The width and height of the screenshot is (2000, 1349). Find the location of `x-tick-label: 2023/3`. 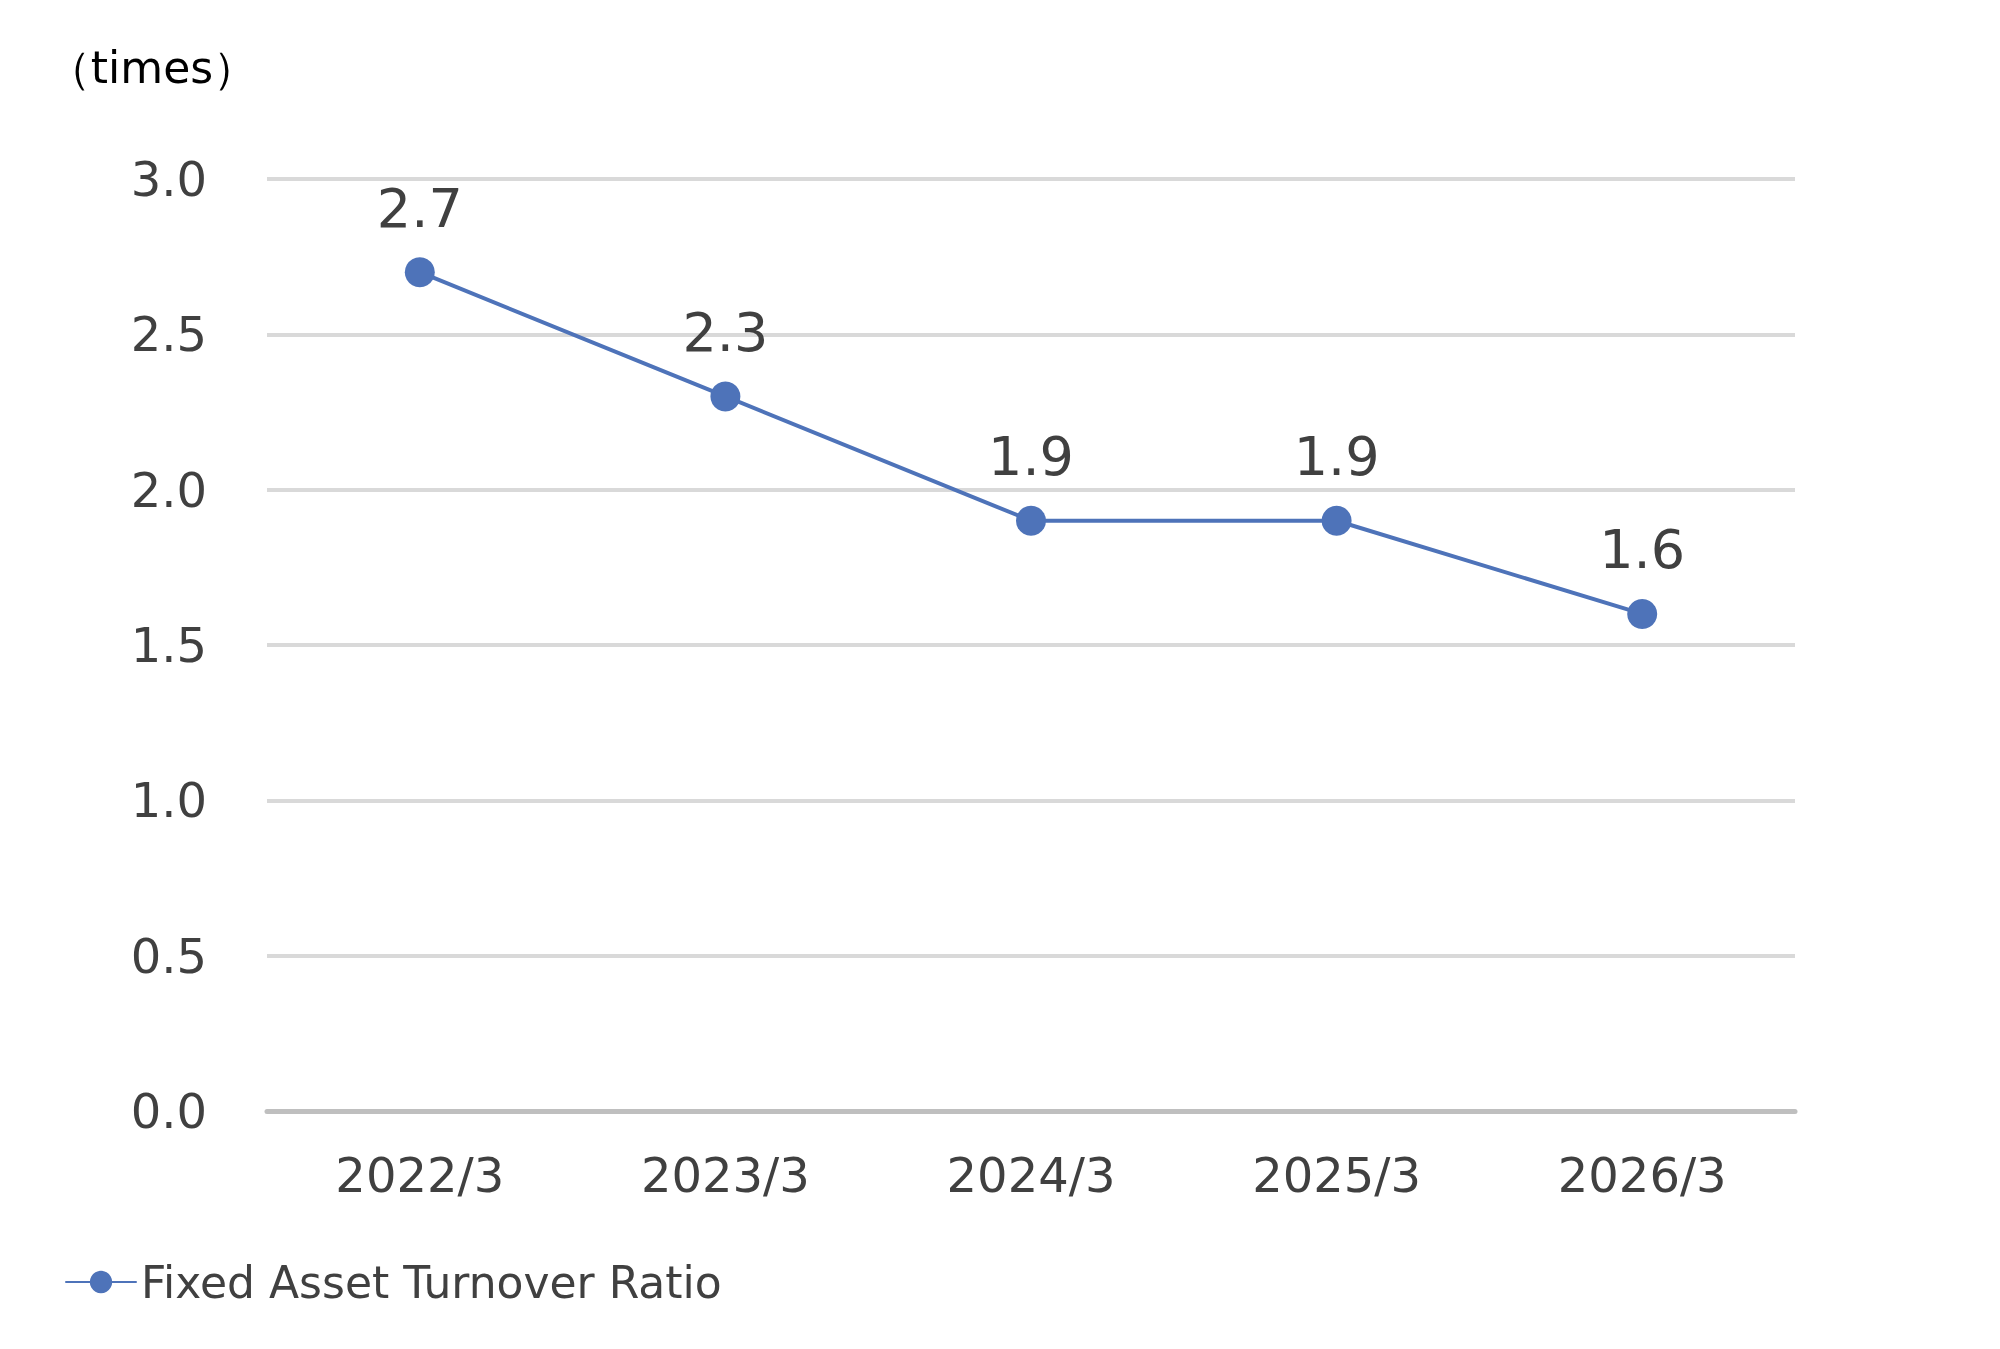

x-tick-label: 2023/3 is located at coordinates (725, 1175).